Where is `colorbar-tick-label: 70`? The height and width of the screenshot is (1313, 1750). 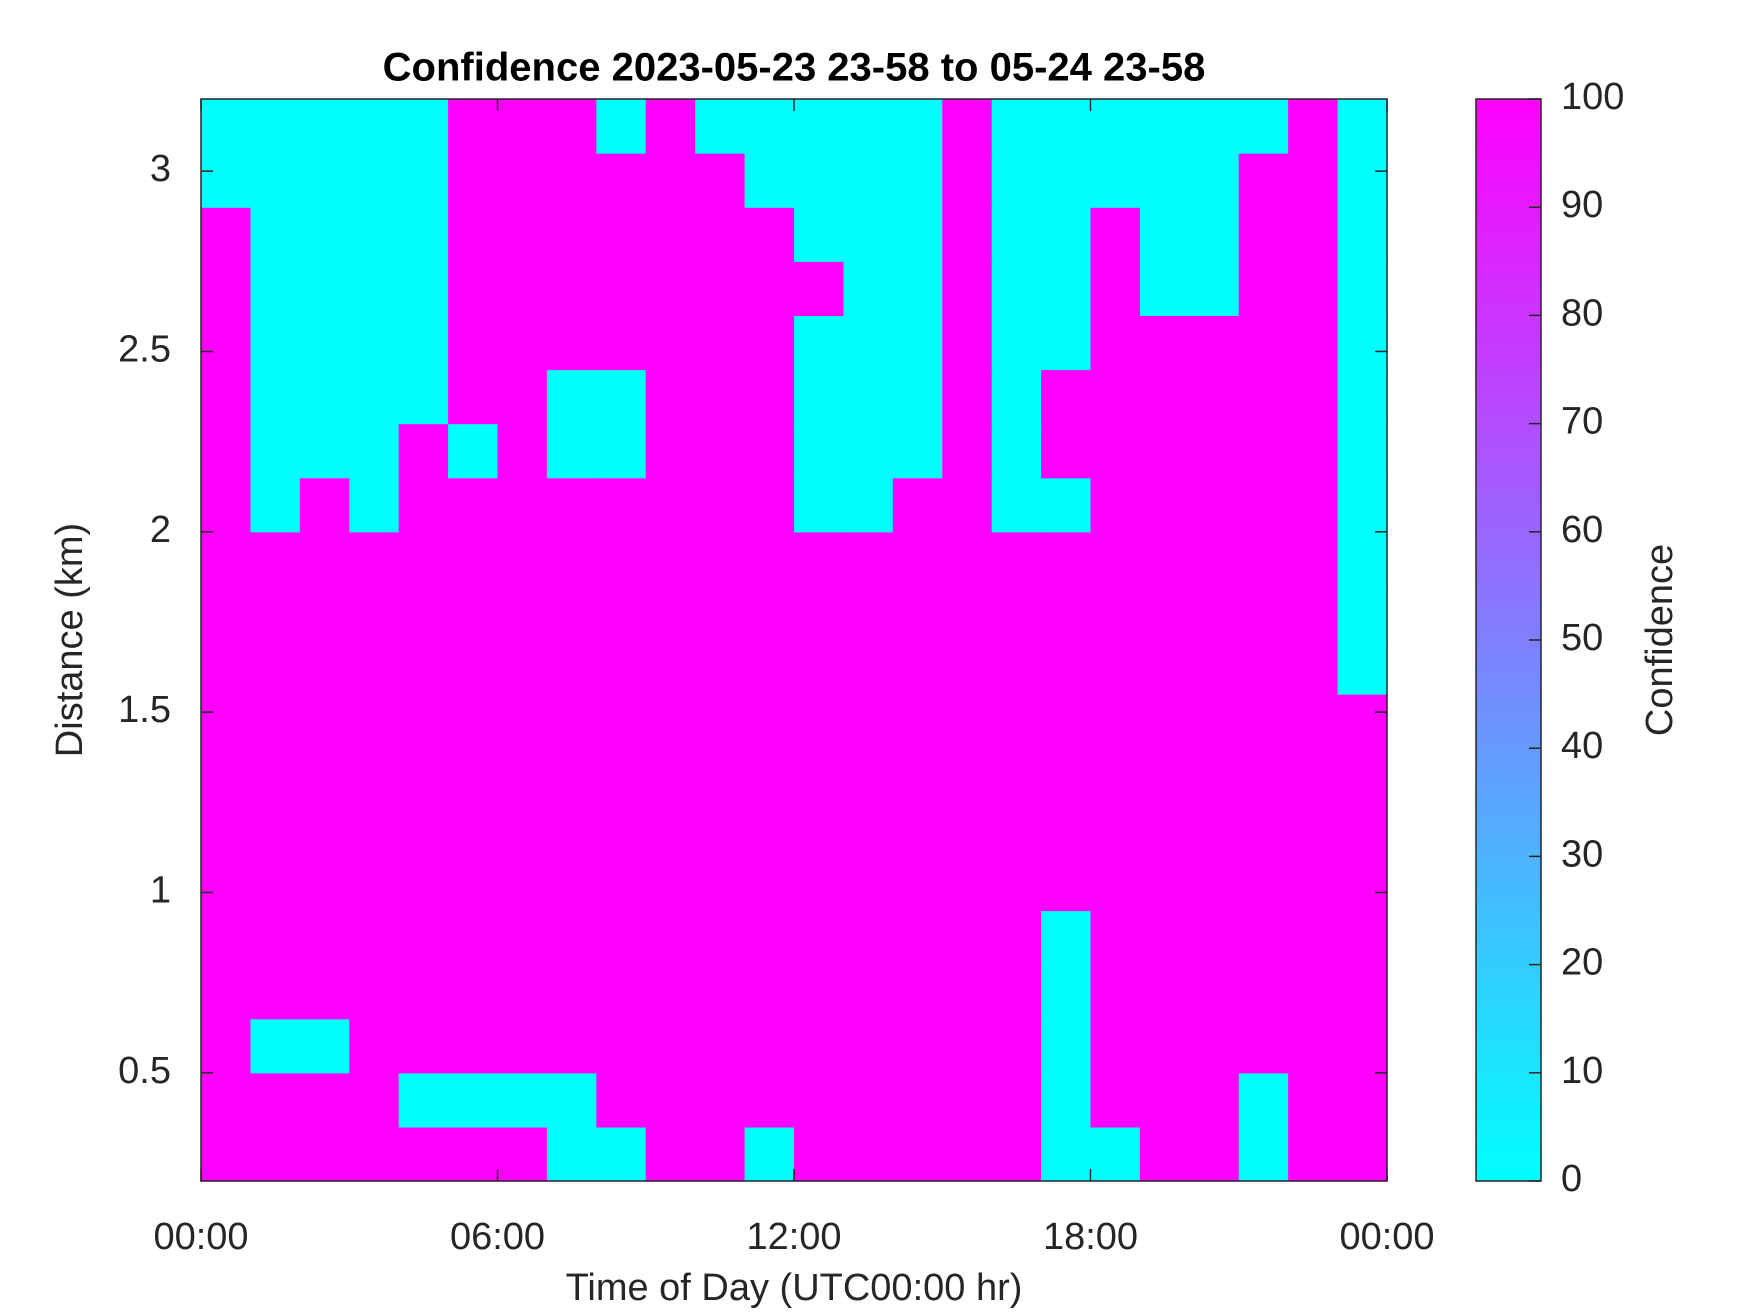 colorbar-tick-label: 70 is located at coordinates (1582, 422).